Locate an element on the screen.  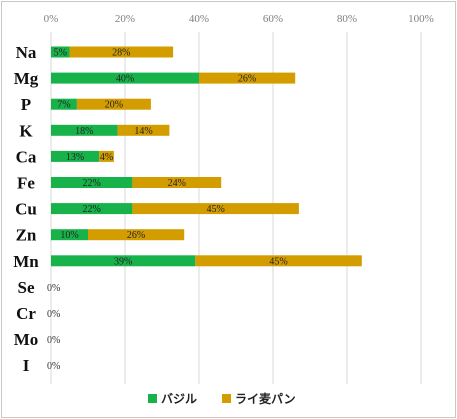
data-label: 20% is located at coordinates (114, 105).